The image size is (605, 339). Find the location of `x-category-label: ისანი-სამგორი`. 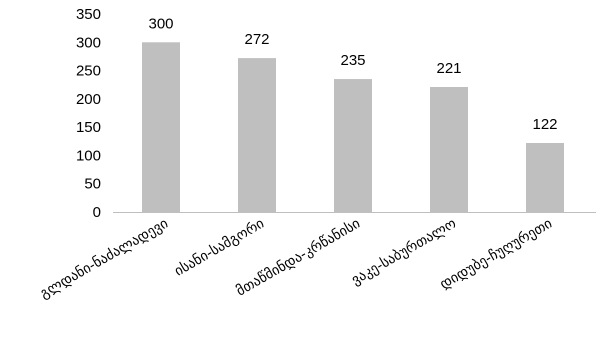

x-category-label: ისანი-სამგორი is located at coordinates (219, 247).